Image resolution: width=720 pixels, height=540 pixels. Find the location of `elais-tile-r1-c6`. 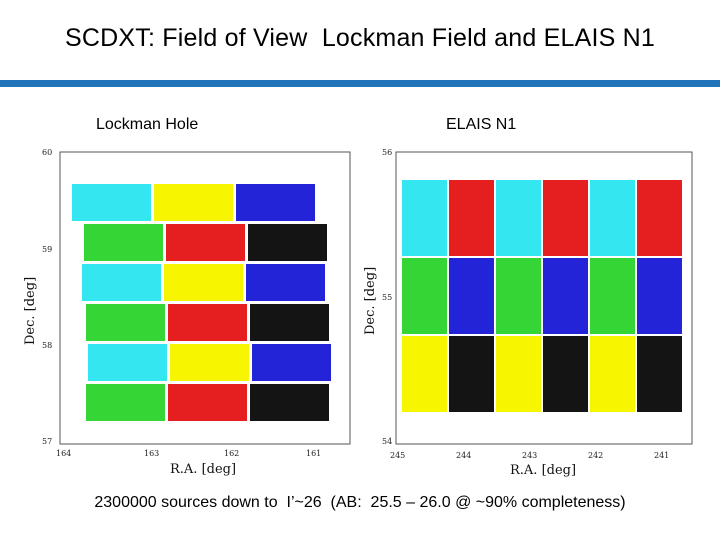

elais-tile-r1-c6 is located at coordinates (659, 218).